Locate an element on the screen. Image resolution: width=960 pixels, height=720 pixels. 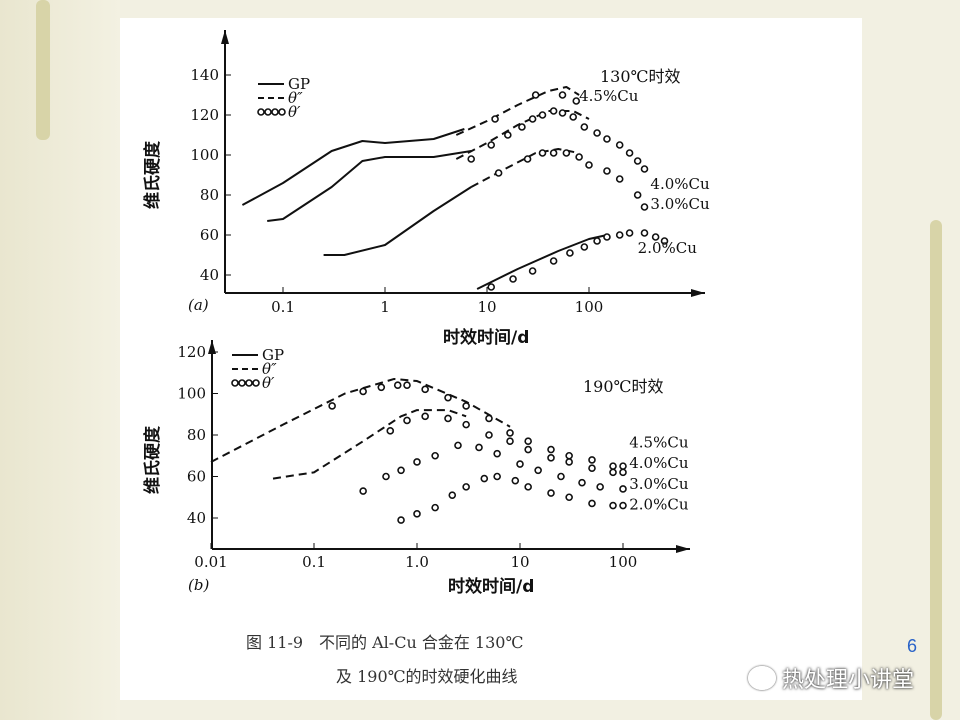
y-tick-label: 60 is located at coordinates (196, 477).